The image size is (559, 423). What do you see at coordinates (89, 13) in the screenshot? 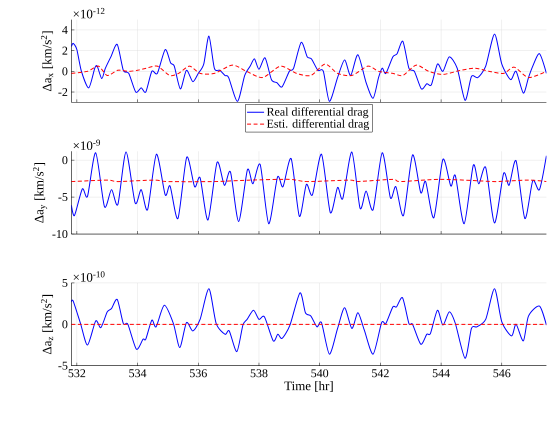
I see `text: ×10$^{-12}$` at bounding box center [89, 13].